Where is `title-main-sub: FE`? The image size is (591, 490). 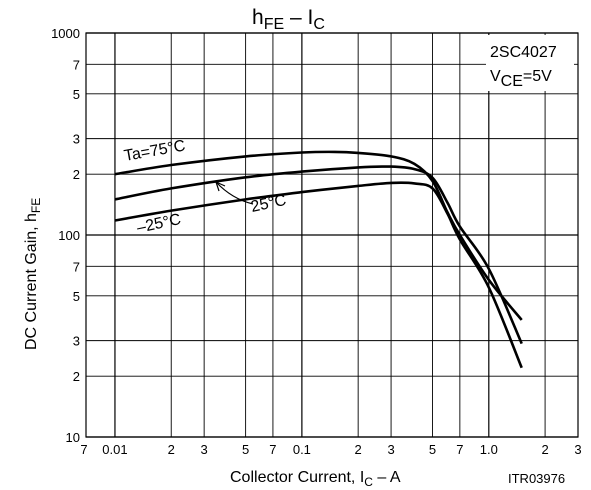 title-main-sub: FE is located at coordinates (274, 24).